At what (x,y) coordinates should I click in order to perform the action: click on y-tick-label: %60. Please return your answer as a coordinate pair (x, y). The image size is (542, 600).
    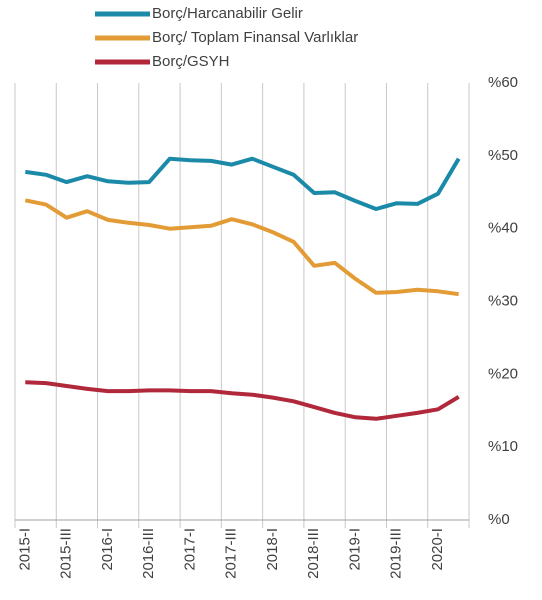
    Looking at the image, I should click on (503, 82).